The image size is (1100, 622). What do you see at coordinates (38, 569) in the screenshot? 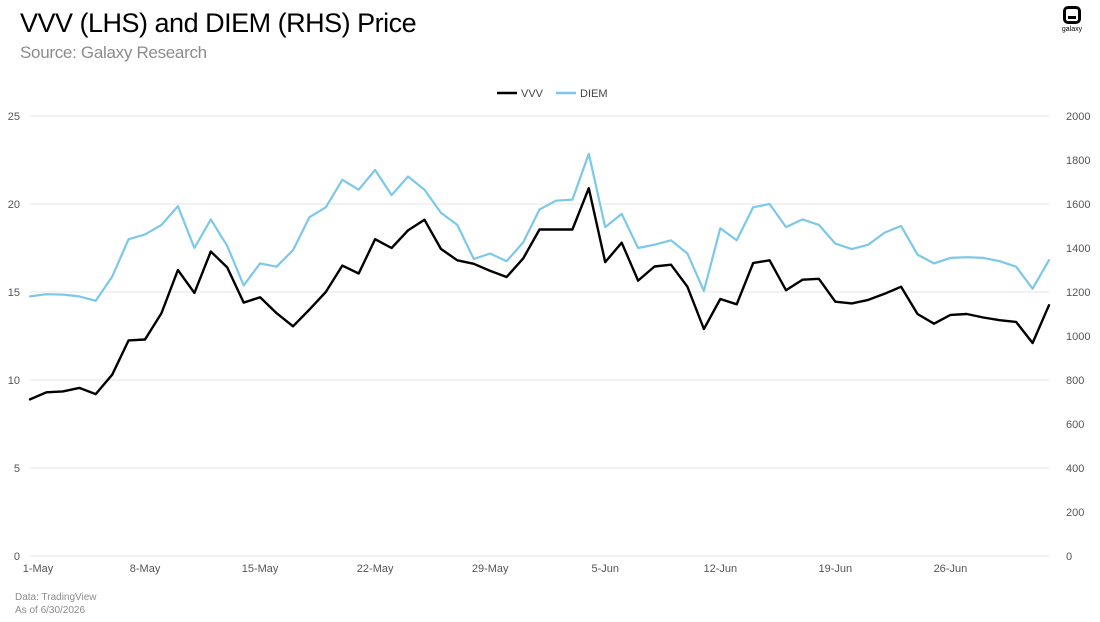
I see `x-tick-label: 1-May` at bounding box center [38, 569].